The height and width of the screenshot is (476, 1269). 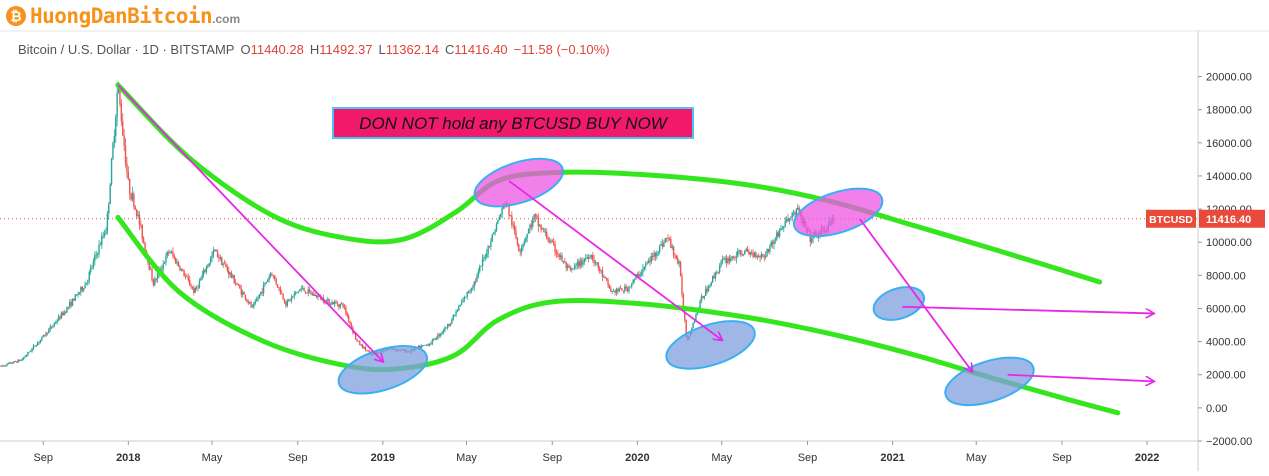 I want to click on trend-arrow, so click(x=250, y=223).